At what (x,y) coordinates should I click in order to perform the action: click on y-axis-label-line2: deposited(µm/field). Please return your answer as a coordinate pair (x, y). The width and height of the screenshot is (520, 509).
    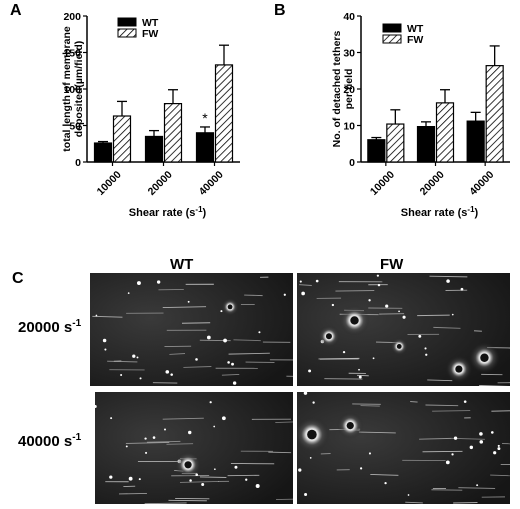
    Looking at the image, I should click on (79, 89).